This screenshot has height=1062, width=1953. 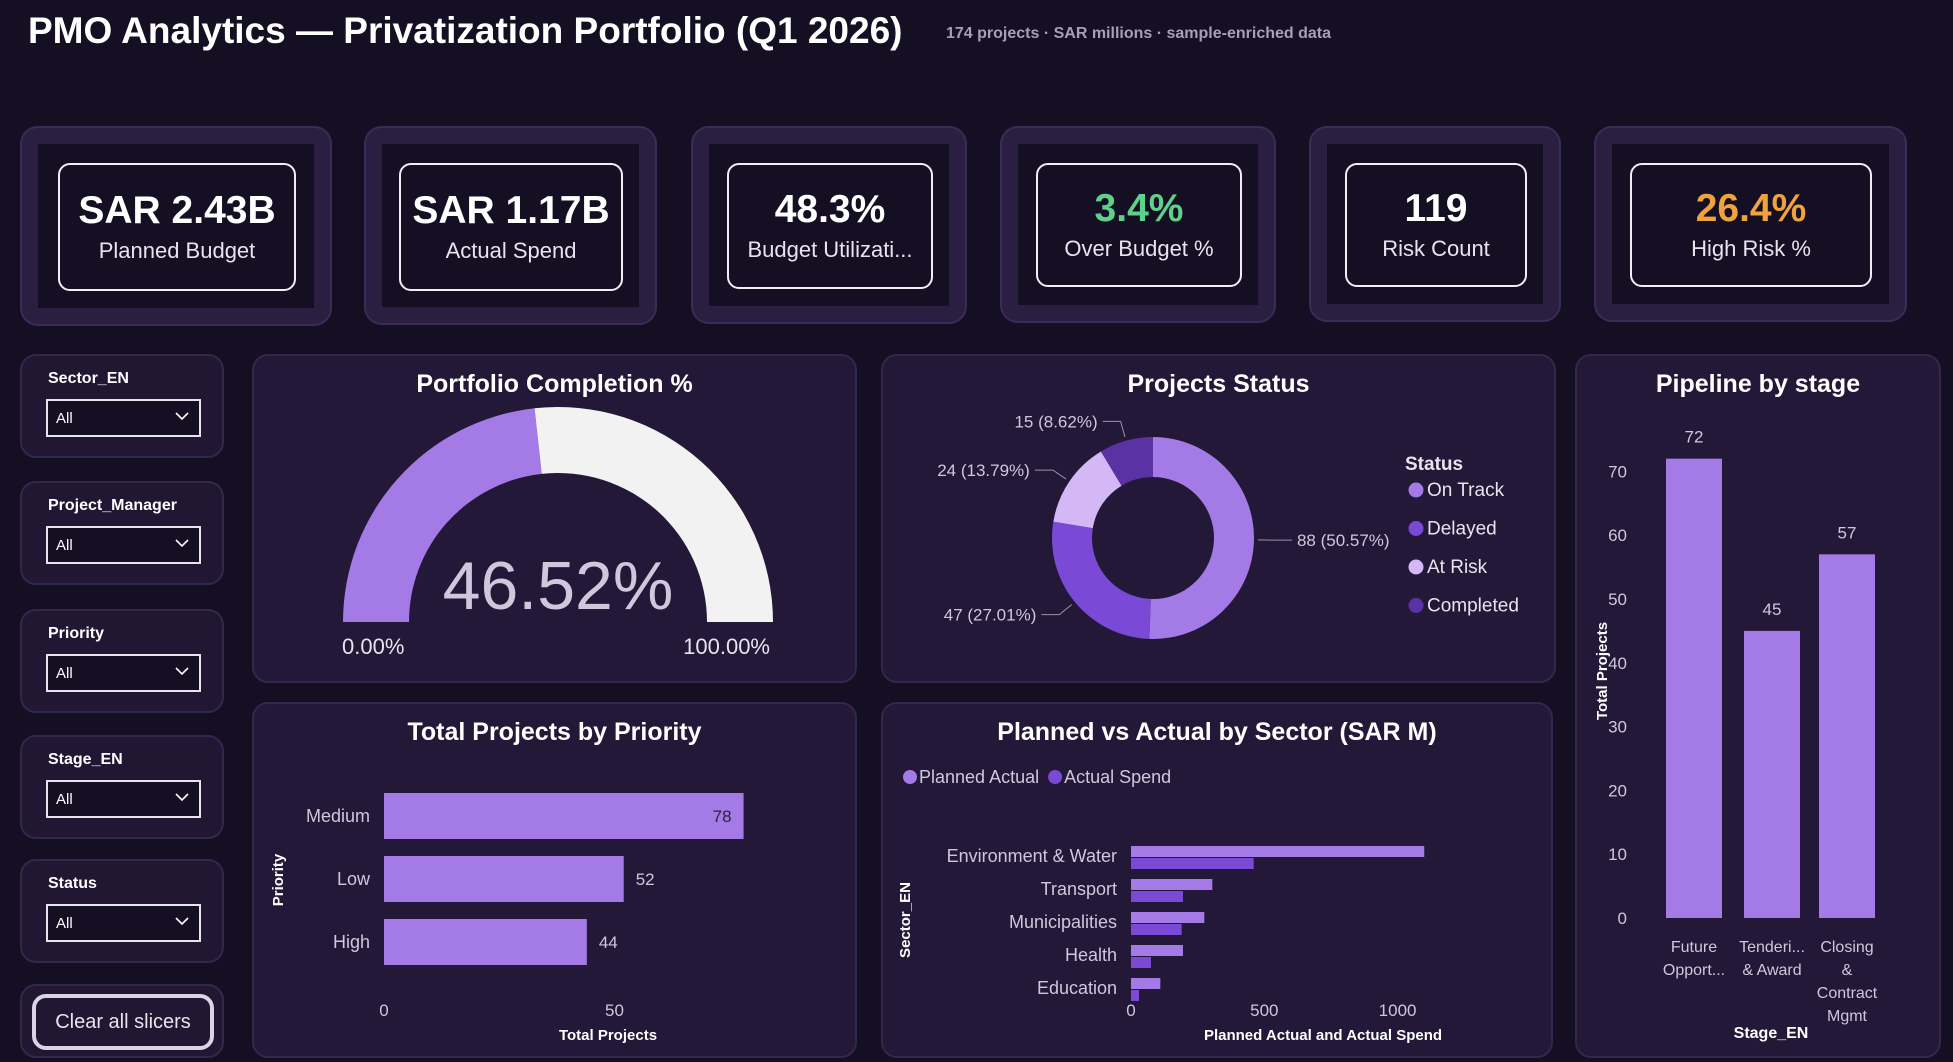 I want to click on kpi-label: Over Budget %, so click(x=1139, y=249).